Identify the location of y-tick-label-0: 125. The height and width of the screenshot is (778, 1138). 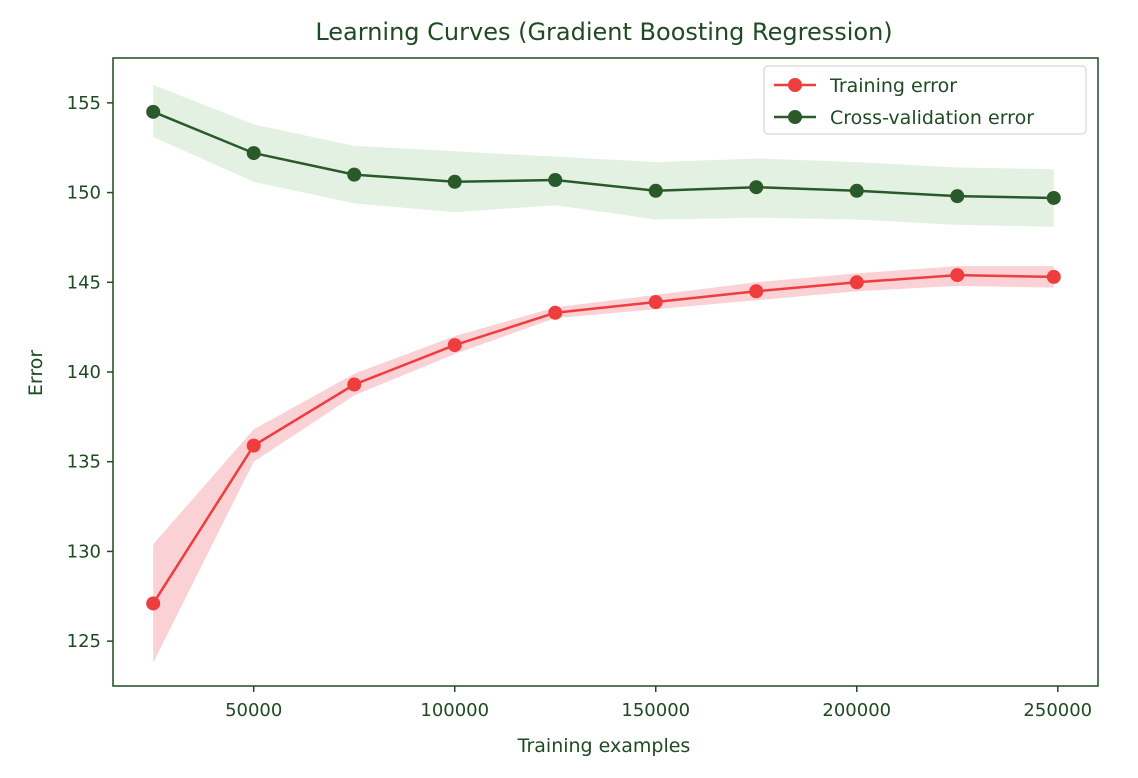
(84, 641).